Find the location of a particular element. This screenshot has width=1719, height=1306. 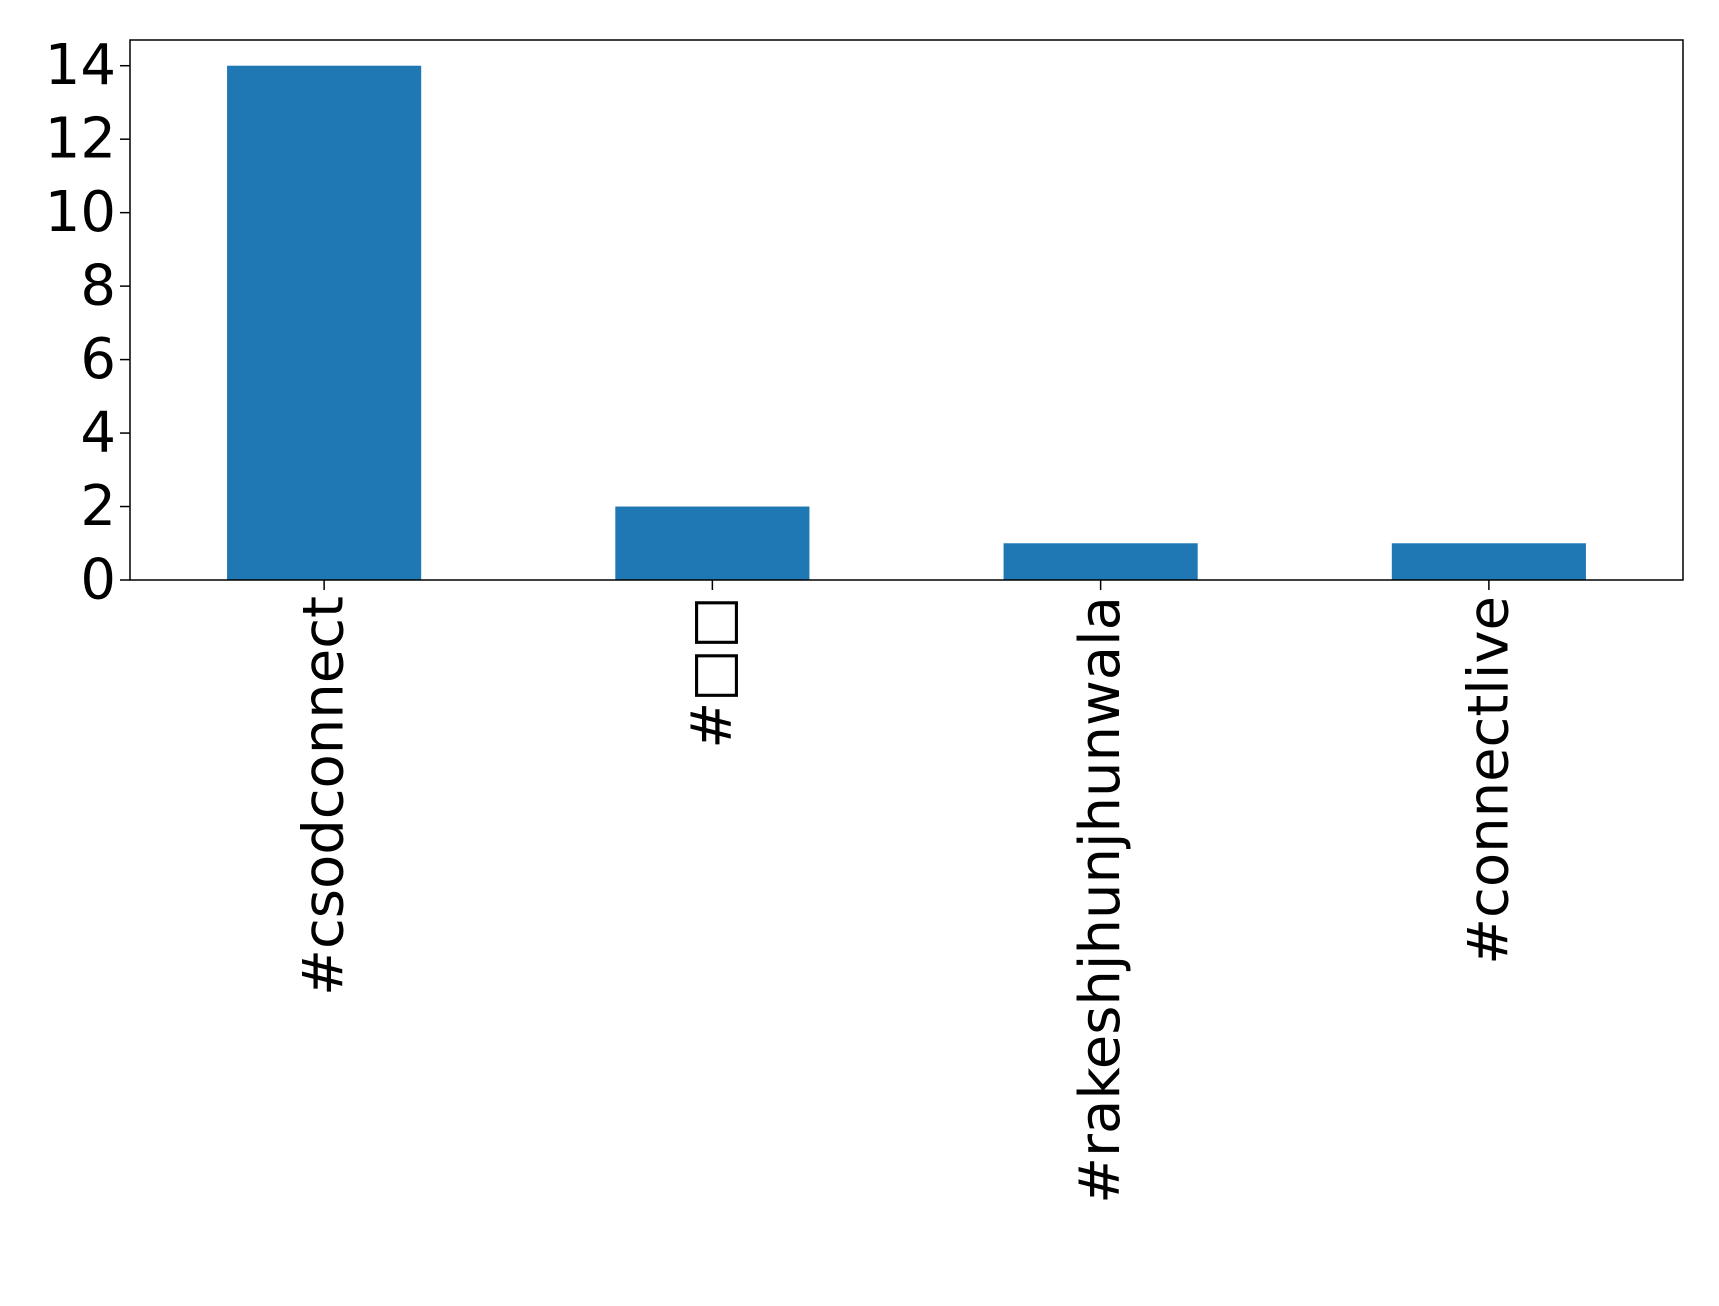

x-tick-label: #csodconnect is located at coordinates (324, 796).